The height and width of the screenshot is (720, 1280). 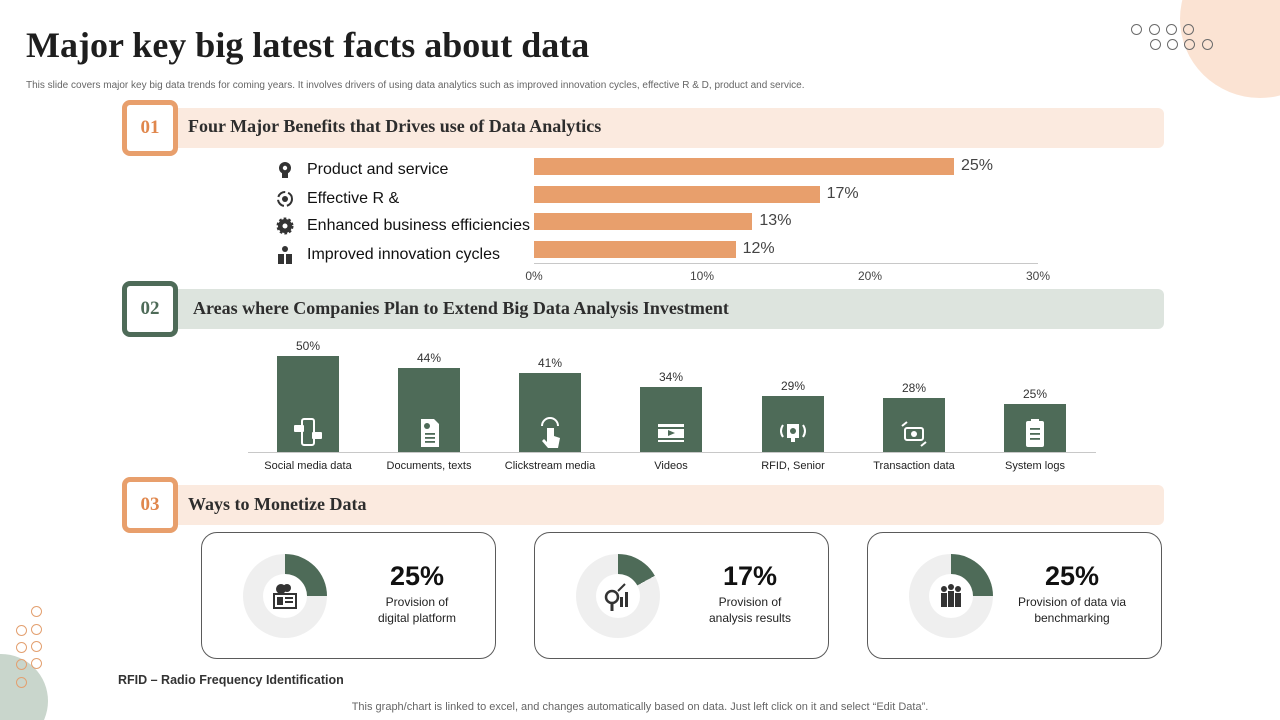 What do you see at coordinates (1038, 276) in the screenshot?
I see `hbar-tick-label: 30%` at bounding box center [1038, 276].